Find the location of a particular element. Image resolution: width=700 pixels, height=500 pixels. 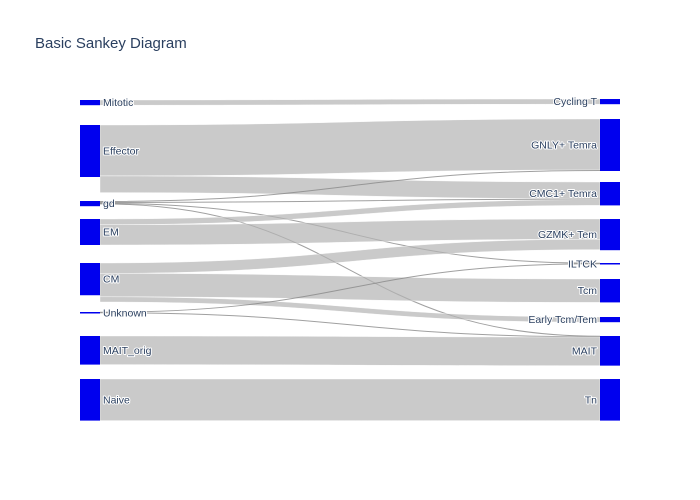

link-mait_orig-mait is located at coordinates (350, 350).